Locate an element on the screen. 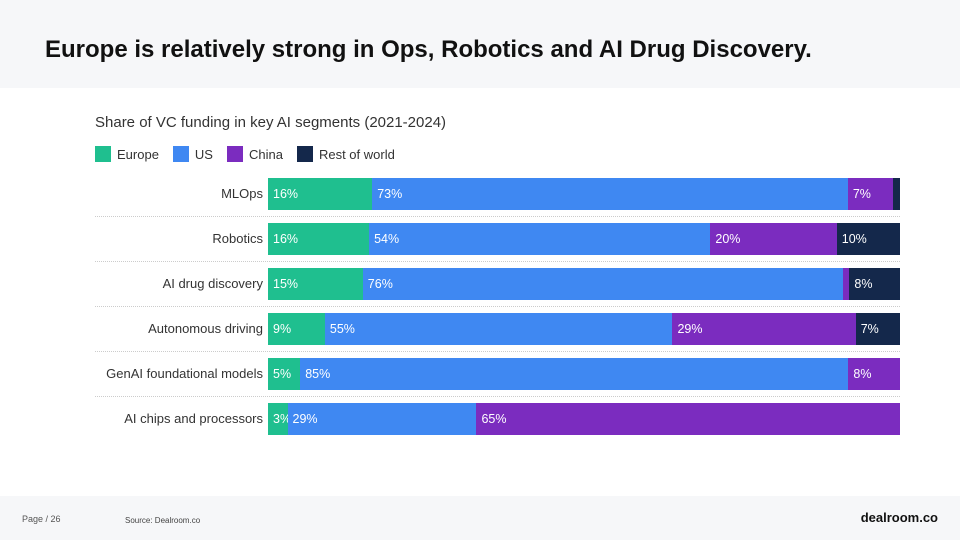  page-number: Page / 26 is located at coordinates (41, 519).